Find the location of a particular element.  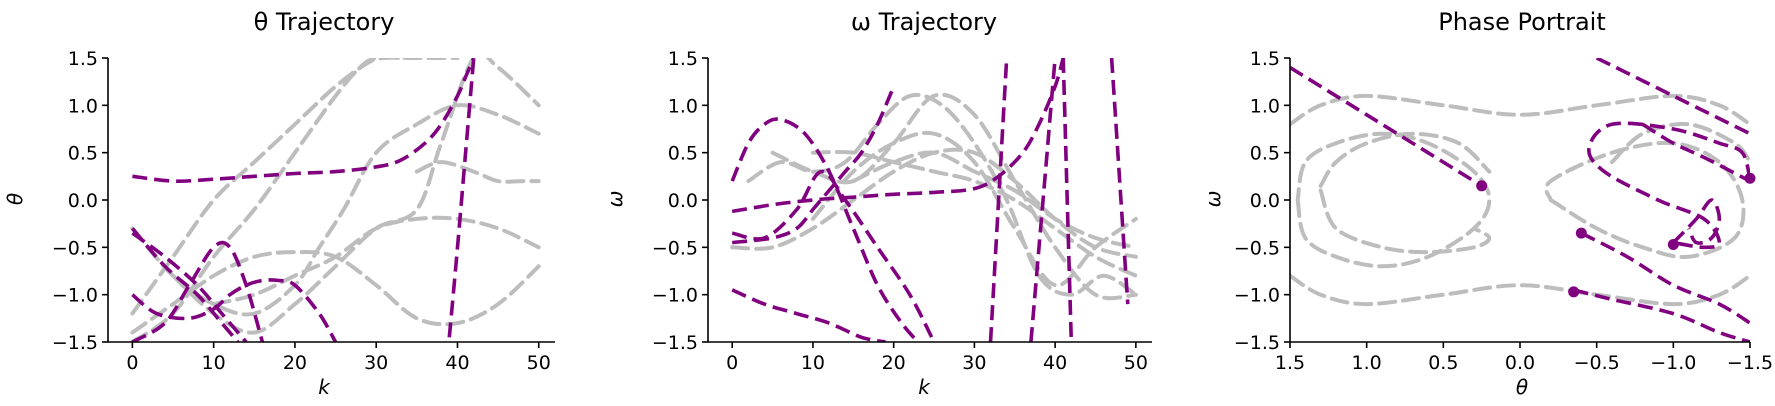

chart-title-phase: Phase Portrait is located at coordinates (1522, 22).